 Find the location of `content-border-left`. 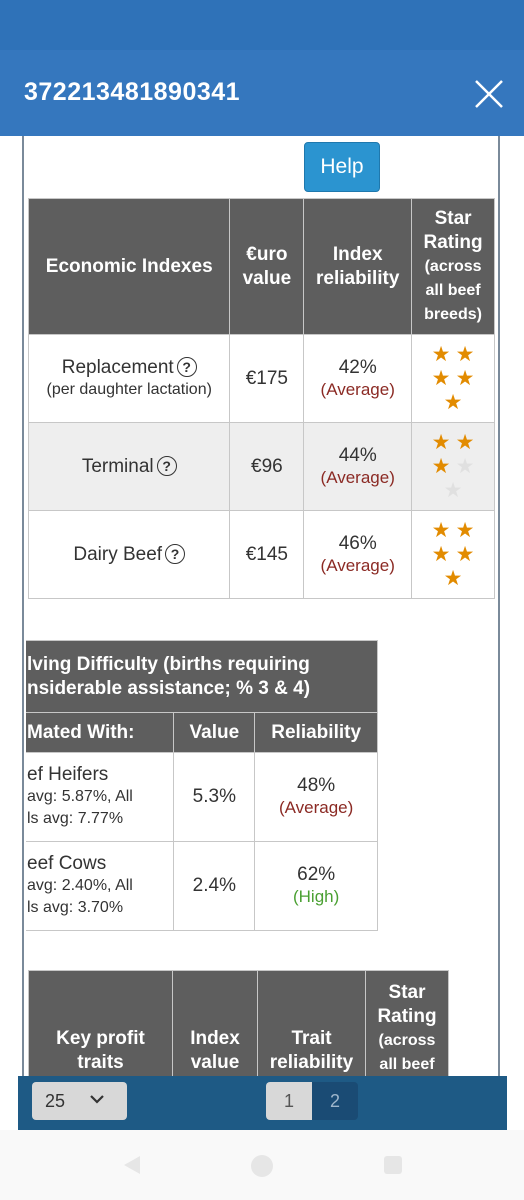

content-border-left is located at coordinates (23, 606).